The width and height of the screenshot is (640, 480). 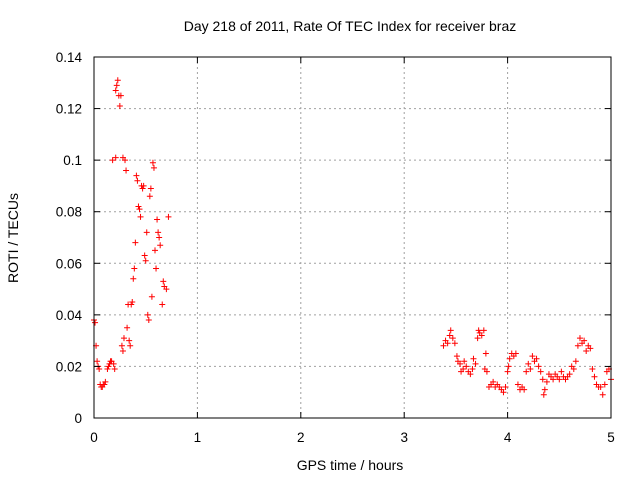 I want to click on x-tick-label: 2, so click(x=301, y=437).